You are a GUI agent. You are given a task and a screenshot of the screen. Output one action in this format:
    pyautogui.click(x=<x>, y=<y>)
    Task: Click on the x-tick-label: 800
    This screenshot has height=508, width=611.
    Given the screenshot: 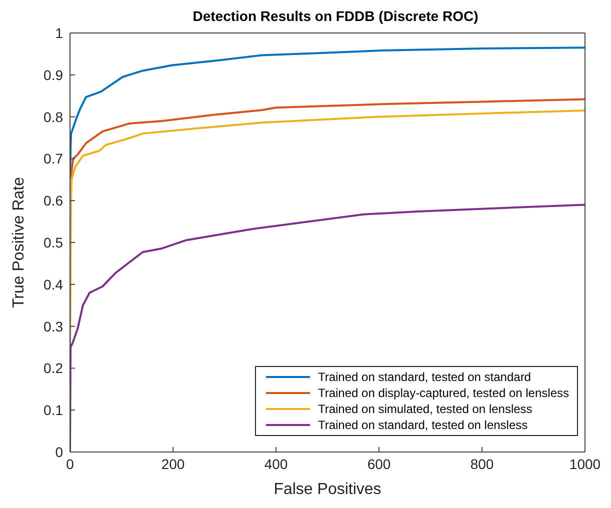 What is the action you would take?
    pyautogui.click(x=482, y=464)
    